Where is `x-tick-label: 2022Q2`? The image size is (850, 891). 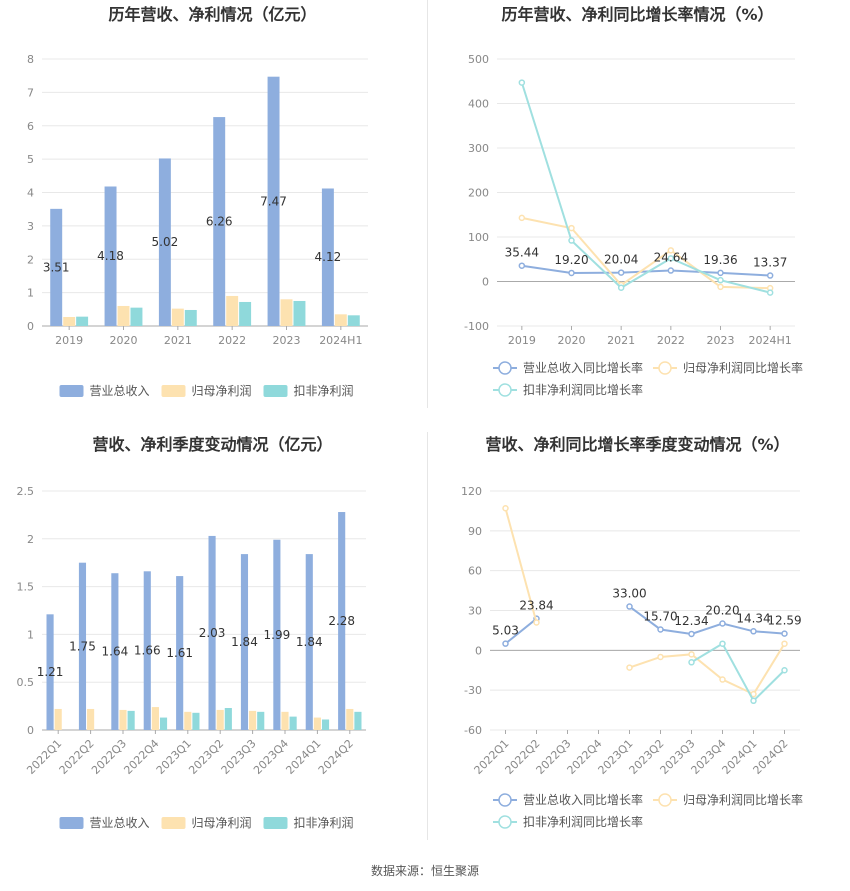
x-tick-label: 2022Q2 is located at coordinates (77, 757).